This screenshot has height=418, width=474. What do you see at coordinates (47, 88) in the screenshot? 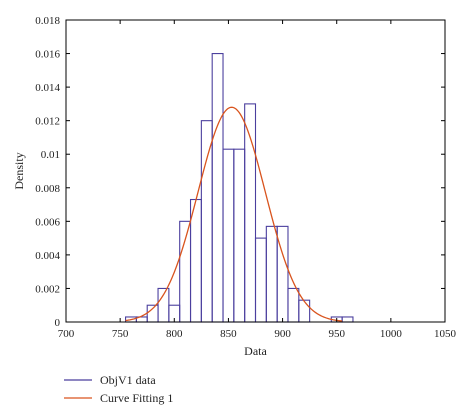
I see `y-tick-label-0.014: 0.014` at bounding box center [47, 88].